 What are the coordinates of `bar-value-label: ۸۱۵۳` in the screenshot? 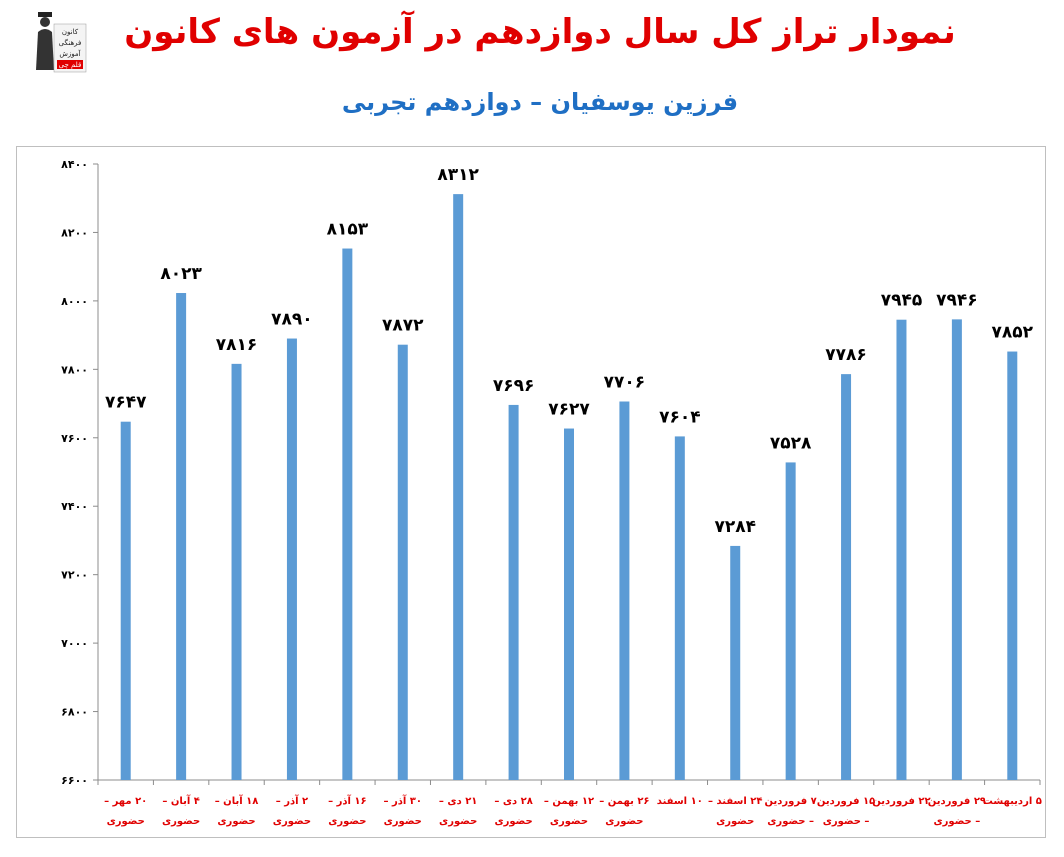 It's located at (348, 230).